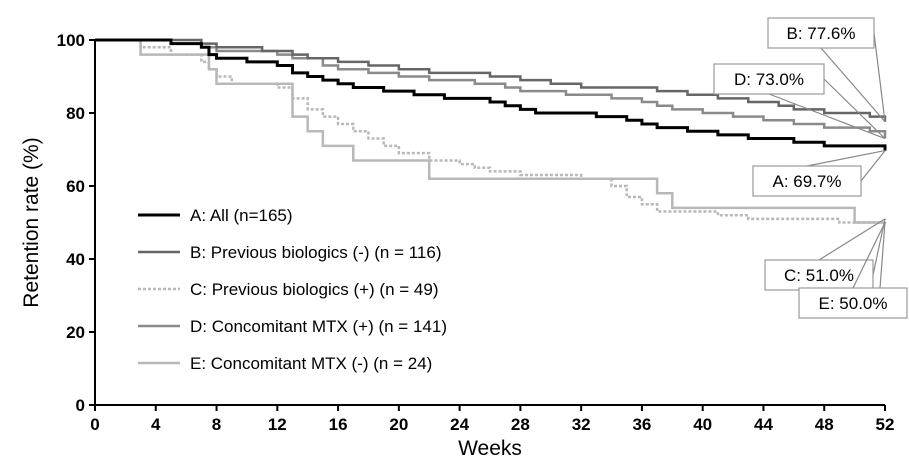 This screenshot has width=909, height=461. I want to click on callout-label-a: A: 69.7%, so click(807, 181).